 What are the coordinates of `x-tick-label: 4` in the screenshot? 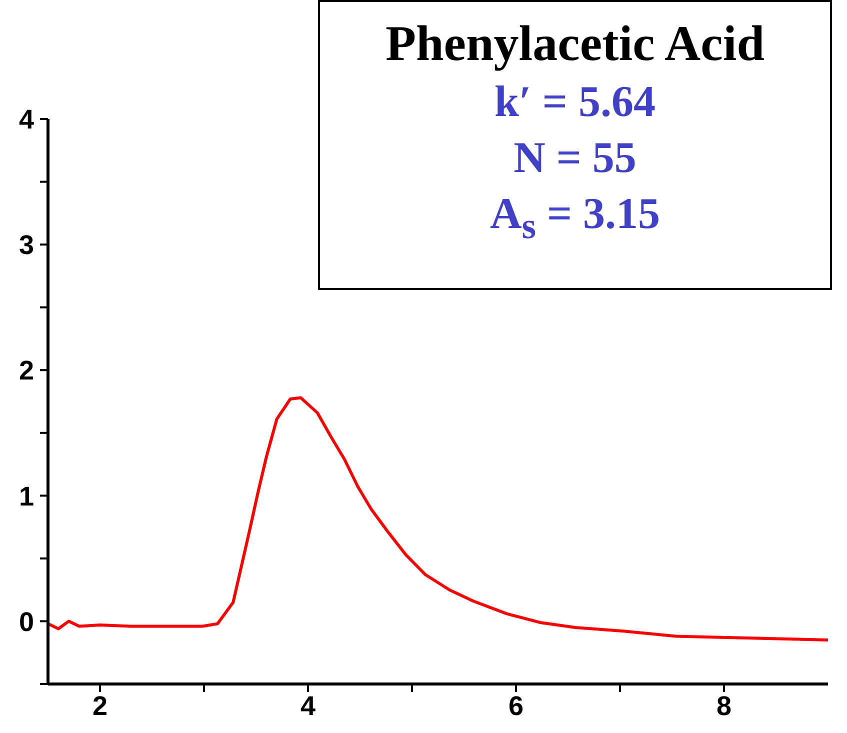 It's located at (308, 706).